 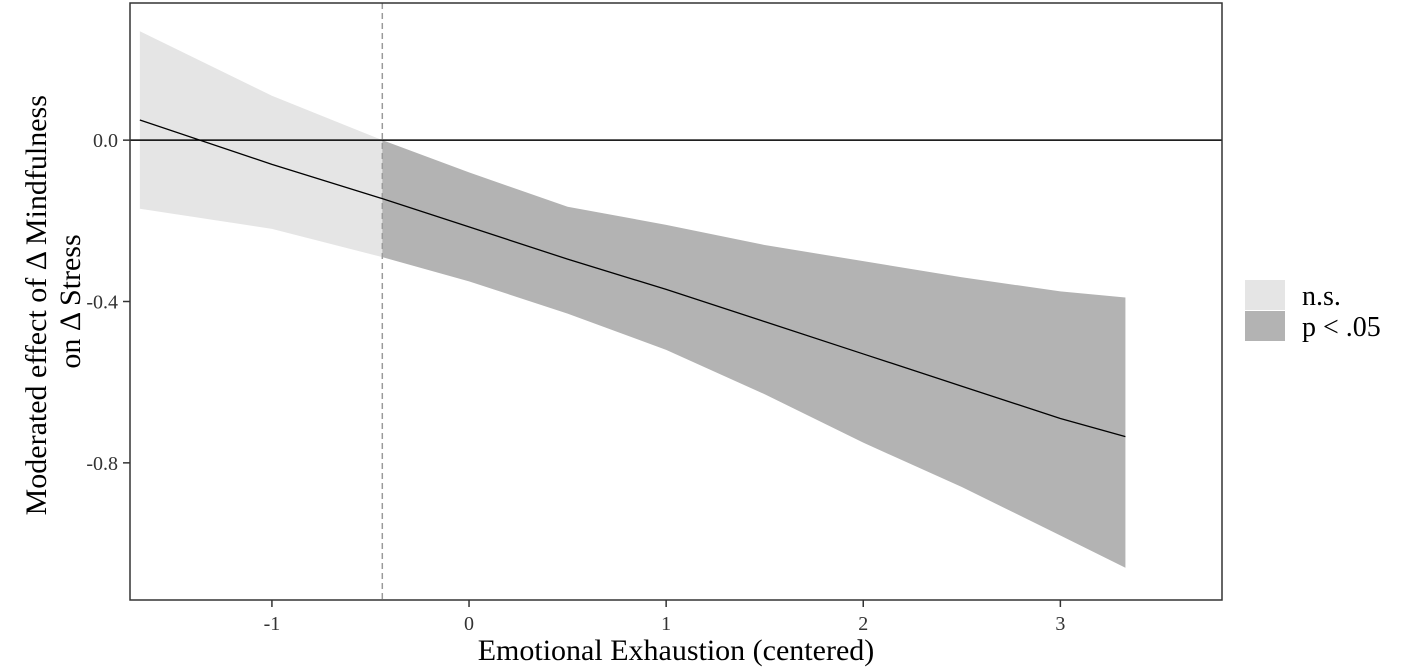 What do you see at coordinates (676, 650) in the screenshot?
I see `x-axis-title: Emotional Exhaustion (centered)` at bounding box center [676, 650].